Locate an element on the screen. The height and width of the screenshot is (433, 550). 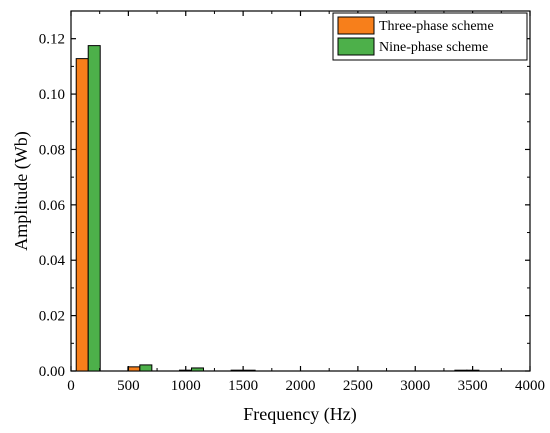
bar-three-phase-150hz is located at coordinates (82, 215).